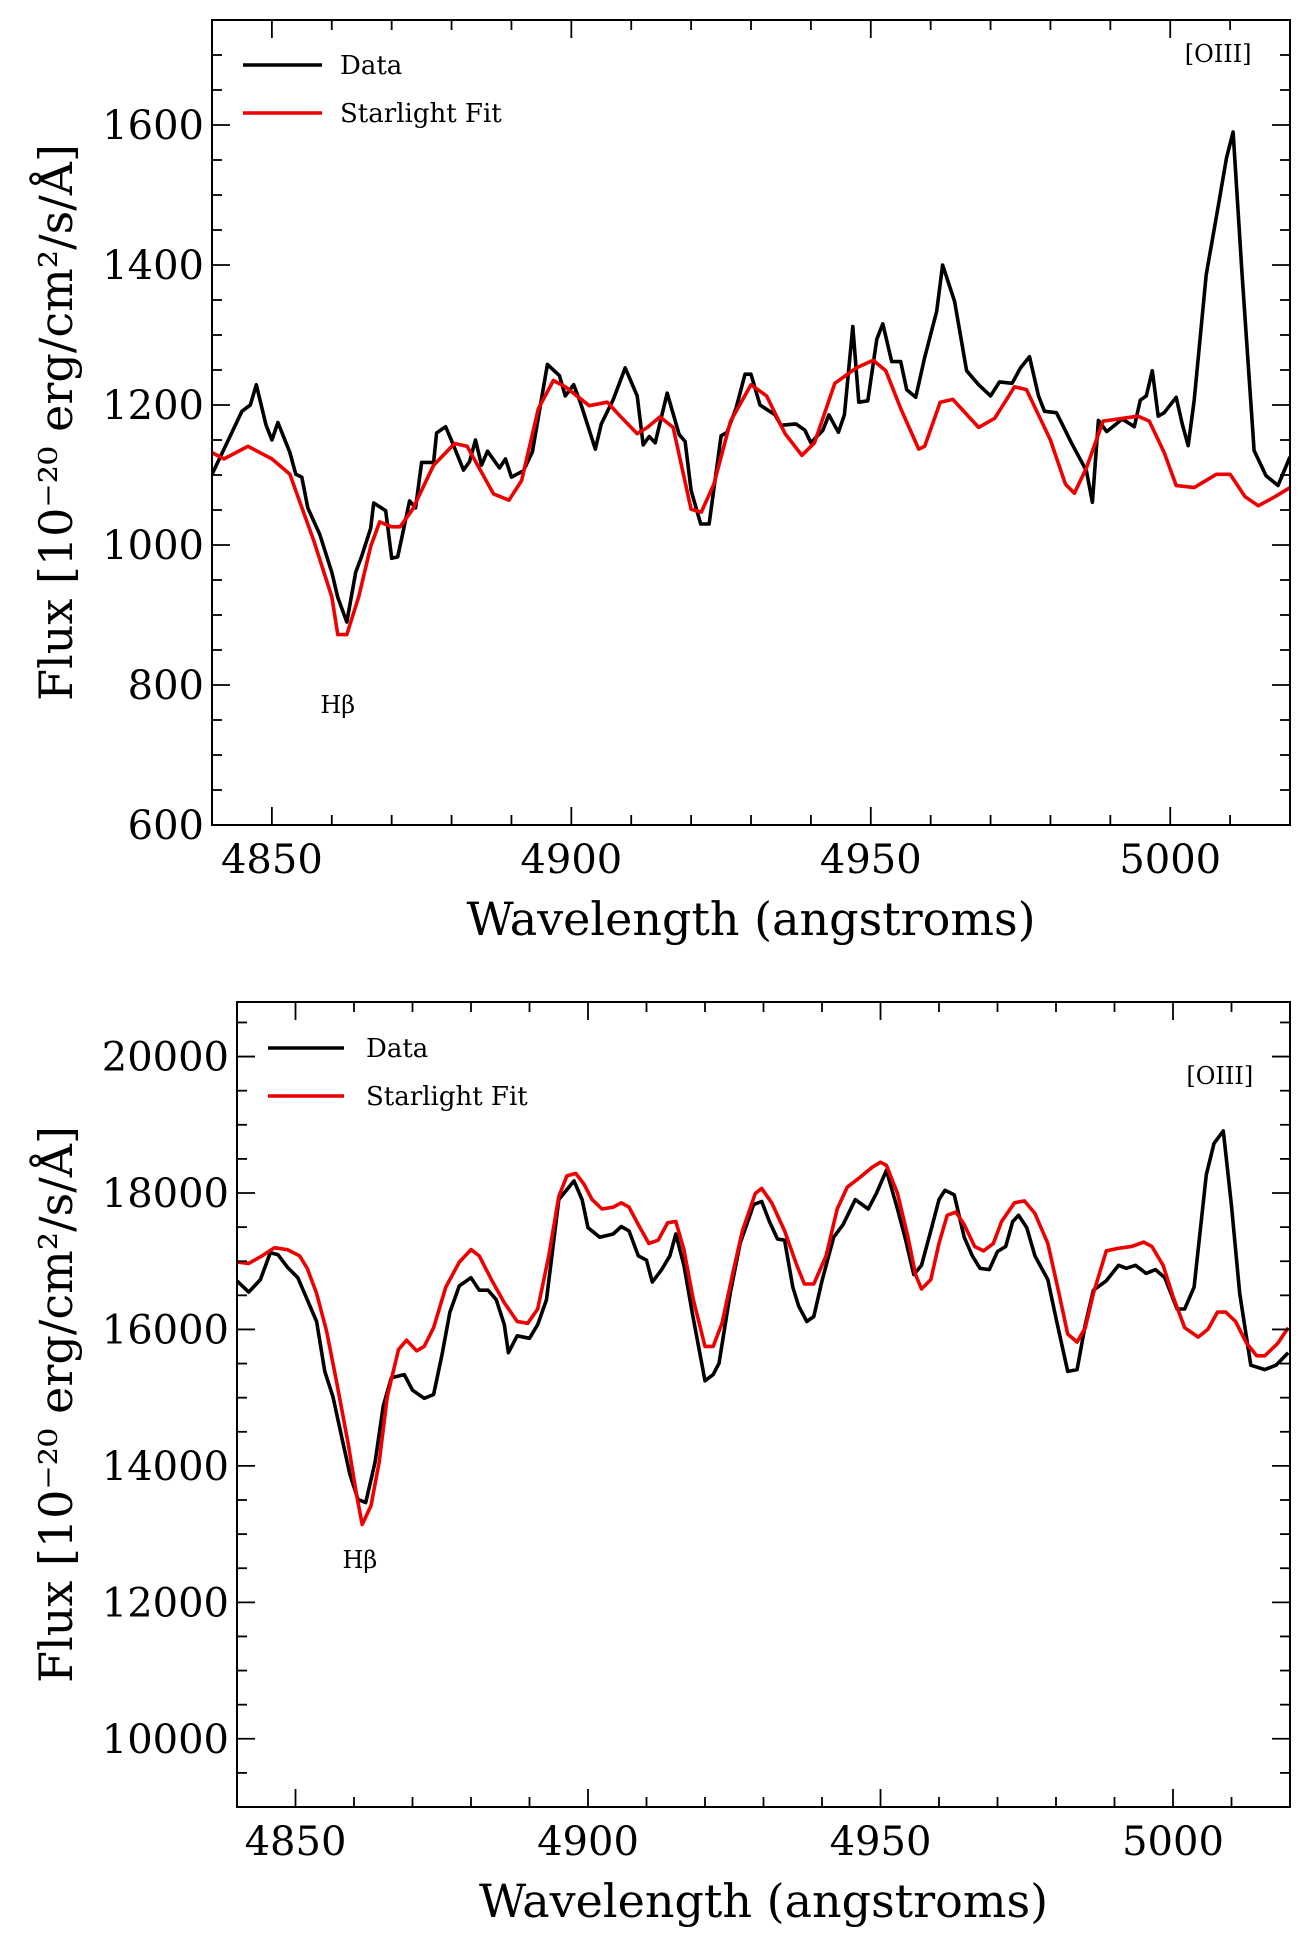 The height and width of the screenshot is (1956, 1307). What do you see at coordinates (153, 546) in the screenshot?
I see `y-tick-label: 1000` at bounding box center [153, 546].